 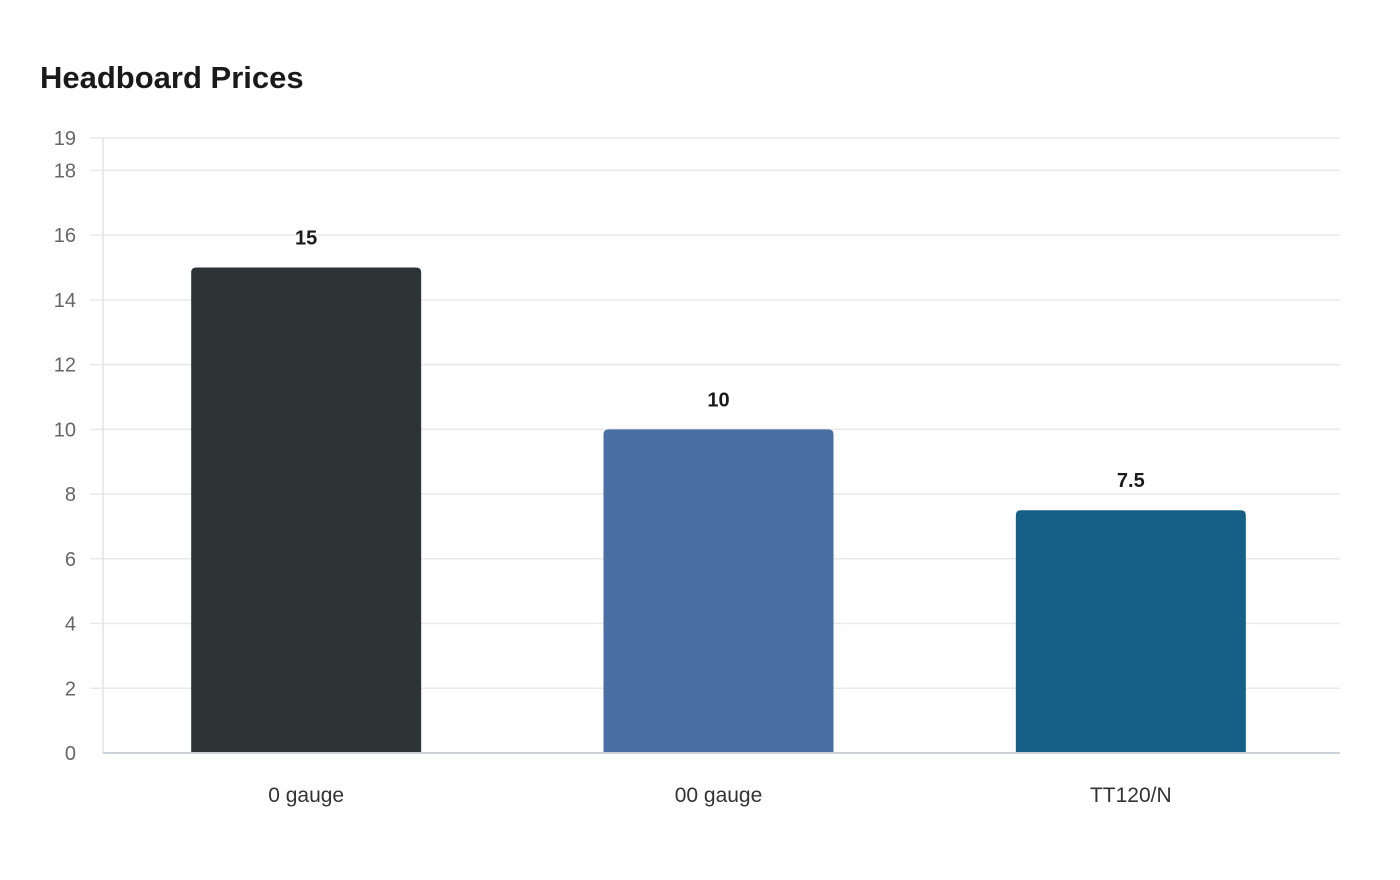 What do you see at coordinates (65, 301) in the screenshot?
I see `y-tick-label: 14` at bounding box center [65, 301].